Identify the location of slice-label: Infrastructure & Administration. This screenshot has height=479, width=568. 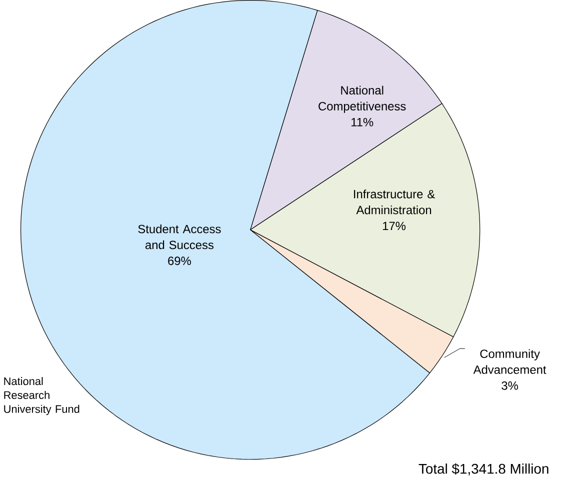
(394, 202).